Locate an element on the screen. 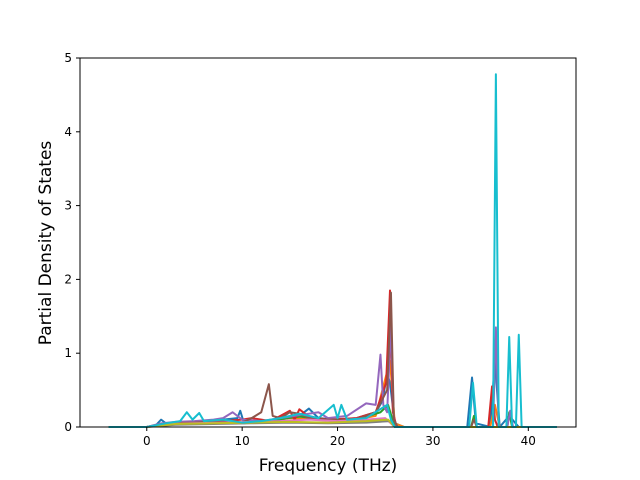 The image size is (640, 480). y-tick-label: 2 is located at coordinates (68, 279).